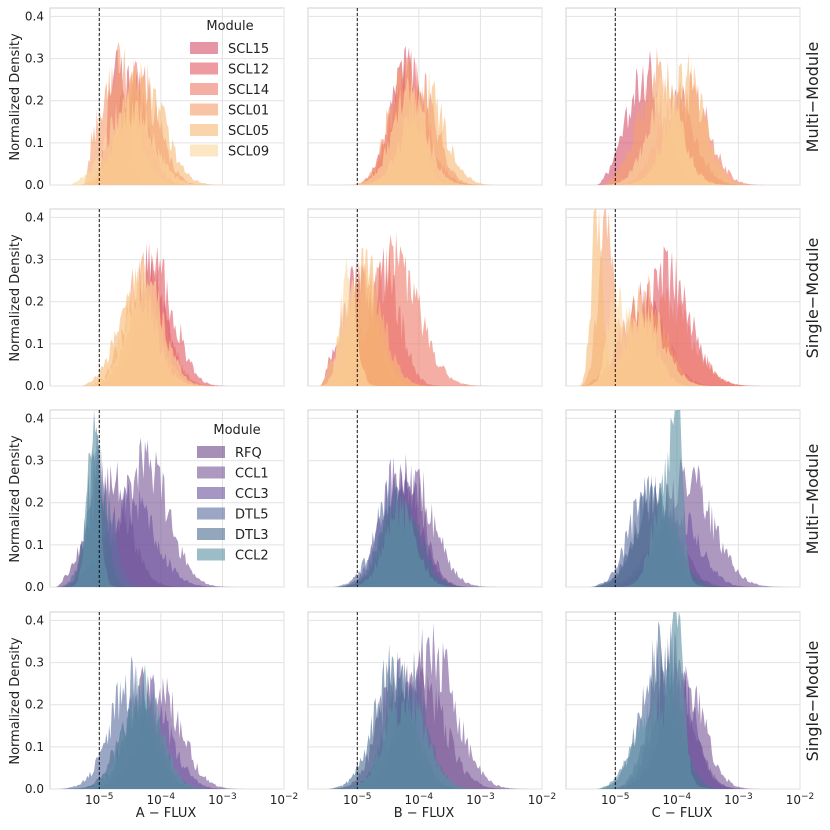 Image resolution: width=830 pixels, height=830 pixels. I want to click on panel-r4c1: 0.0 0.1 0.2 0.3 0.4 10⁻⁵ 10⁻⁴ 10⁻³ 10⁻², so click(161, 709).